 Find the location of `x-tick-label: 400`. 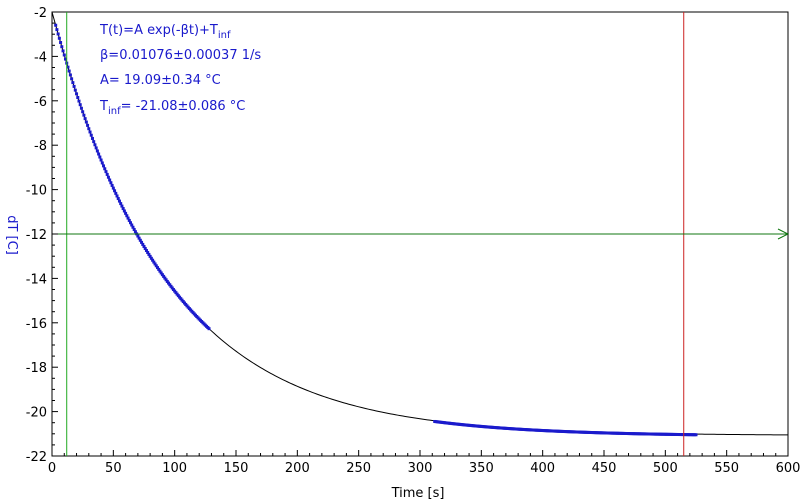

x-tick-label: 400 is located at coordinates (542, 468).